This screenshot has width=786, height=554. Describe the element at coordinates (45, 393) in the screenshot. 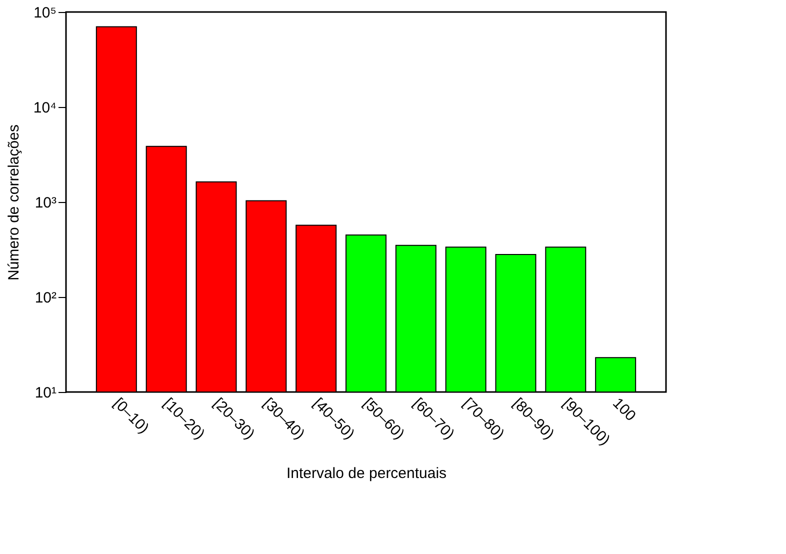

I see `y-tick-label: 10¹` at that location.